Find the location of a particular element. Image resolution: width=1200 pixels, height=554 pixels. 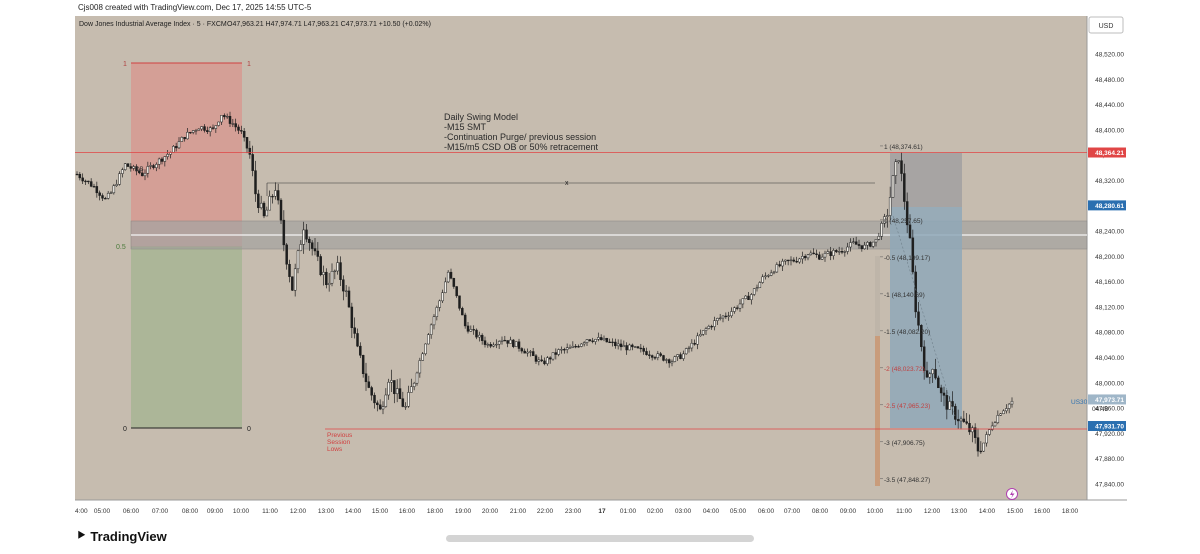

price-tag is located at coordinates (1107, 205).